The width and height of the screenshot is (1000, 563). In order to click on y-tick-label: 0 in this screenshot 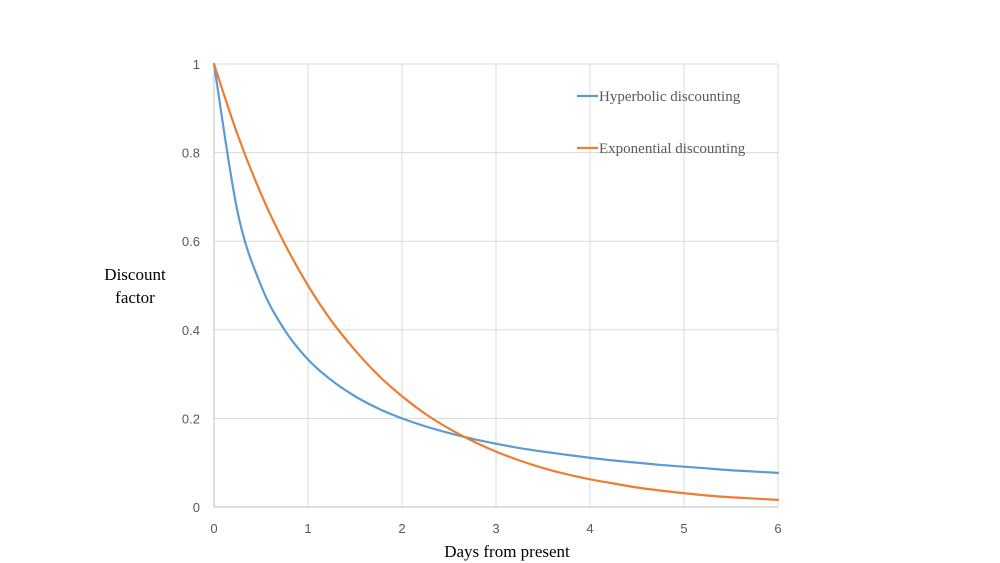, I will do `click(196, 507)`.